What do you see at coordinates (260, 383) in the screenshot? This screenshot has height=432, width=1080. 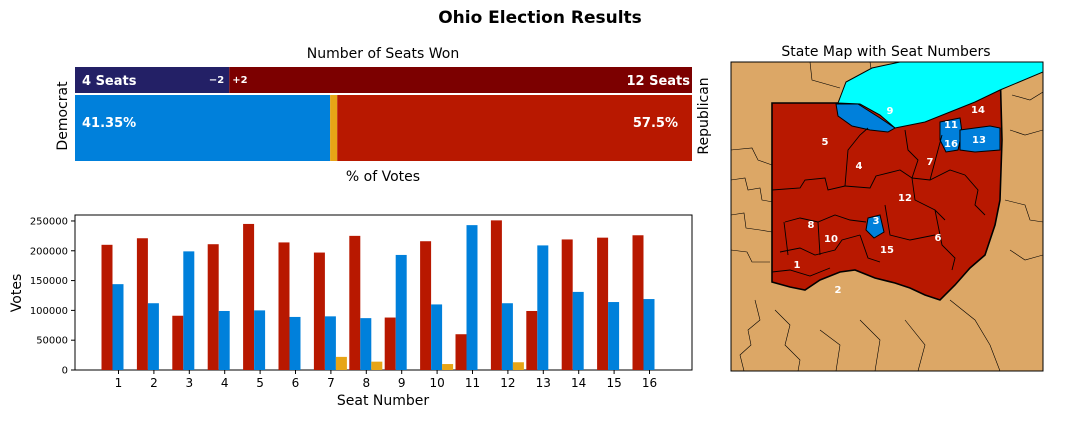 I see `x-tick-label-5: 5` at bounding box center [260, 383].